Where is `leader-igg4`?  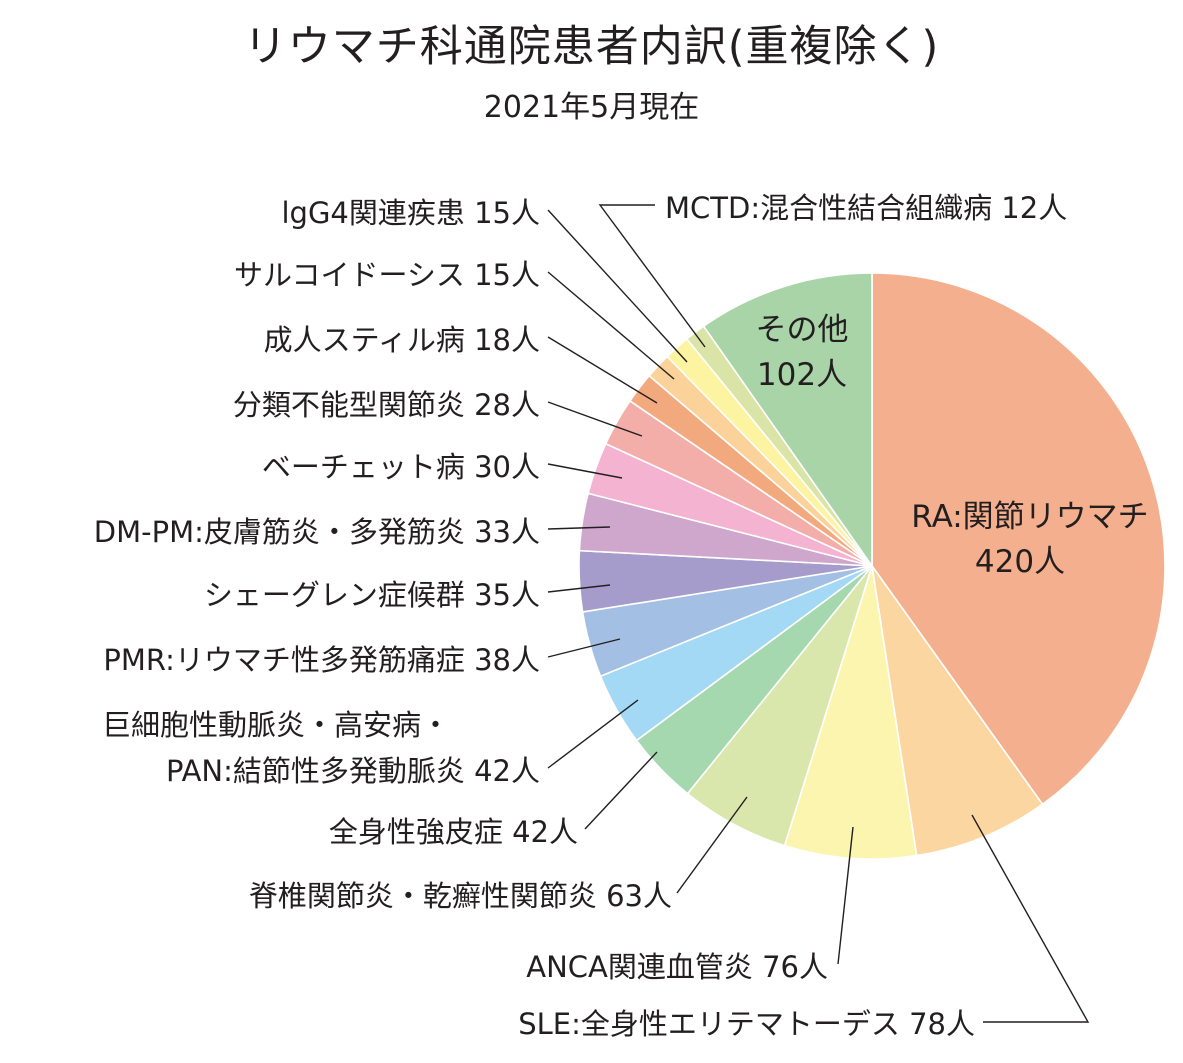
leader-igg4 is located at coordinates (617, 286).